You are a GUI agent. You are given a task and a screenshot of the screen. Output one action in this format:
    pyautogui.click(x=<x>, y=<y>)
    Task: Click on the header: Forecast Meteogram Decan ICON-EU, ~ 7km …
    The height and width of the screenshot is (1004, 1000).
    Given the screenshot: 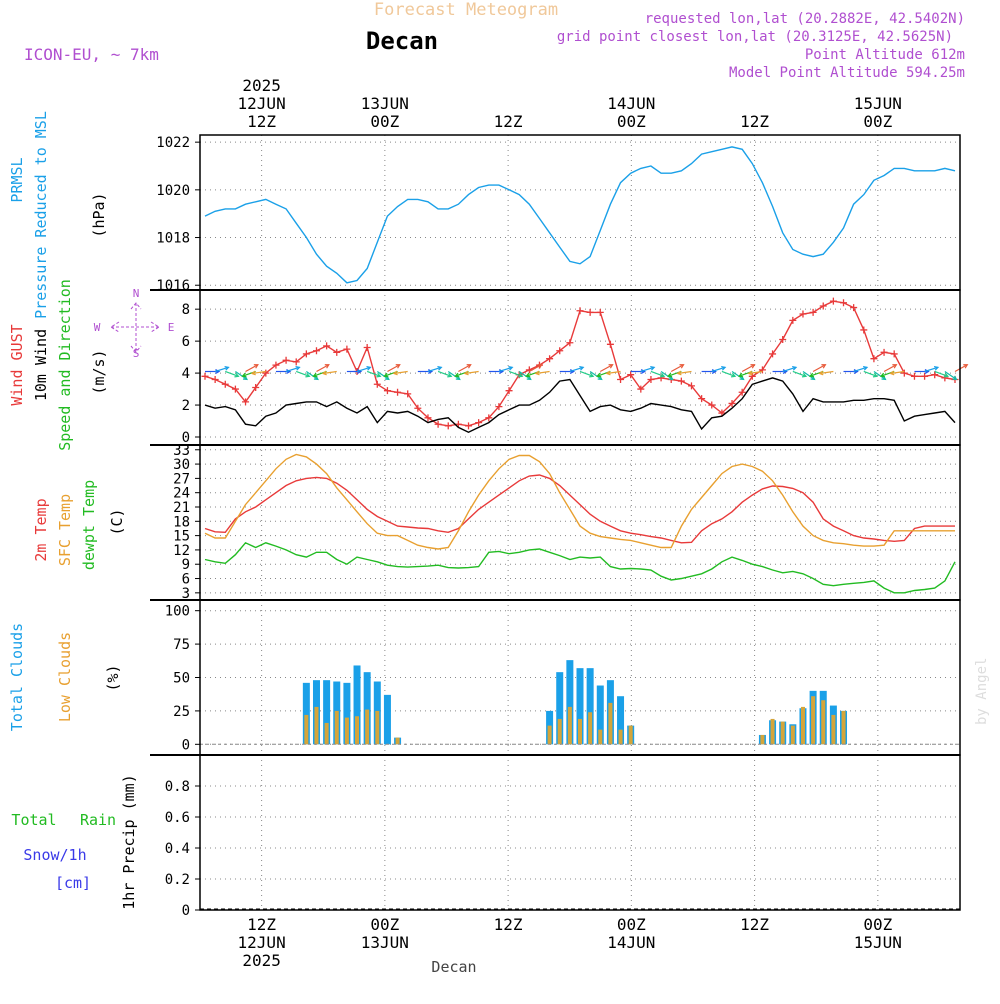 What is the action you would take?
    pyautogui.click(x=494, y=40)
    